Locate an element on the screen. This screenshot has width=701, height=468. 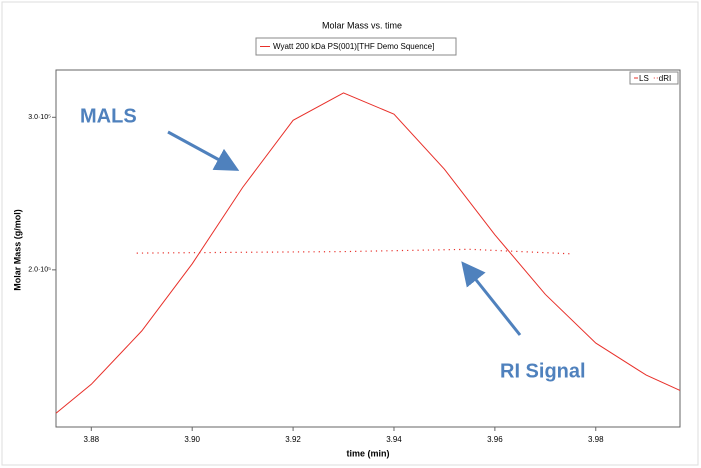
x-axis-label: time (min) is located at coordinates (367, 453).